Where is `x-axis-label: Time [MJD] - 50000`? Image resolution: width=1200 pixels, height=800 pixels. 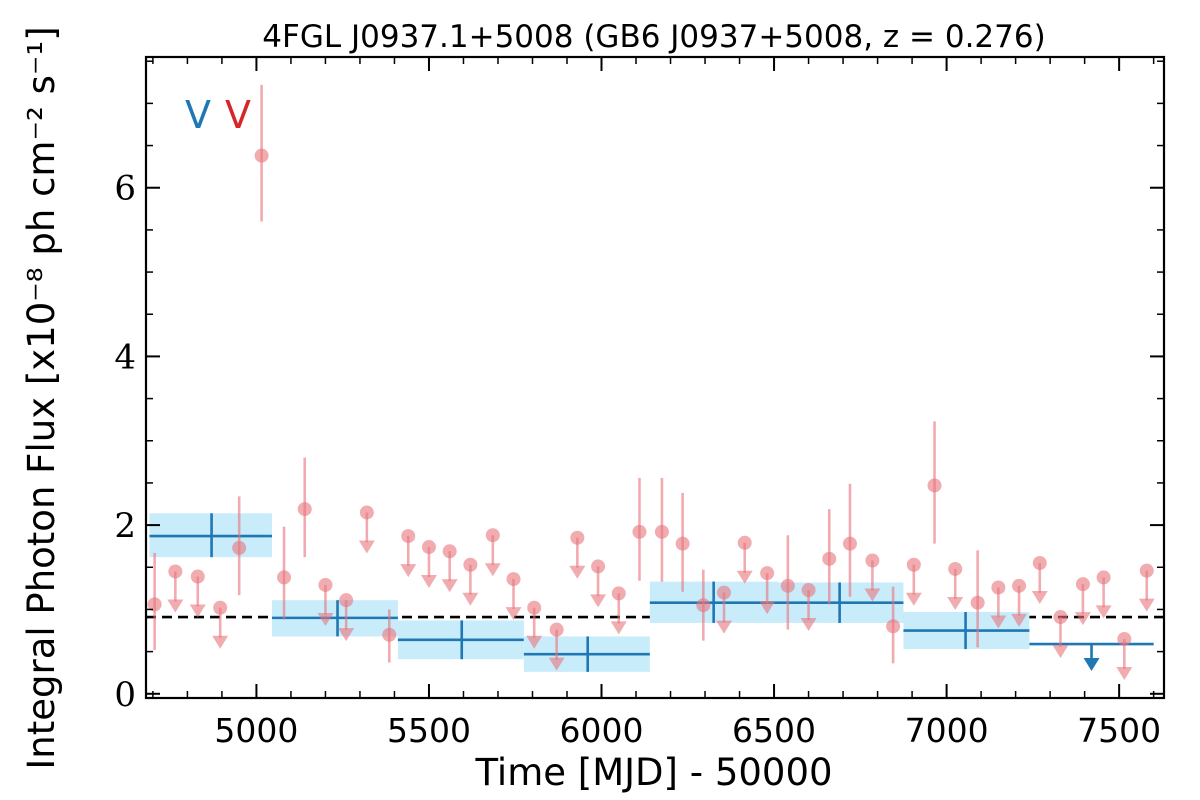 x-axis-label: Time [MJD] - 50000 is located at coordinates (653, 772).